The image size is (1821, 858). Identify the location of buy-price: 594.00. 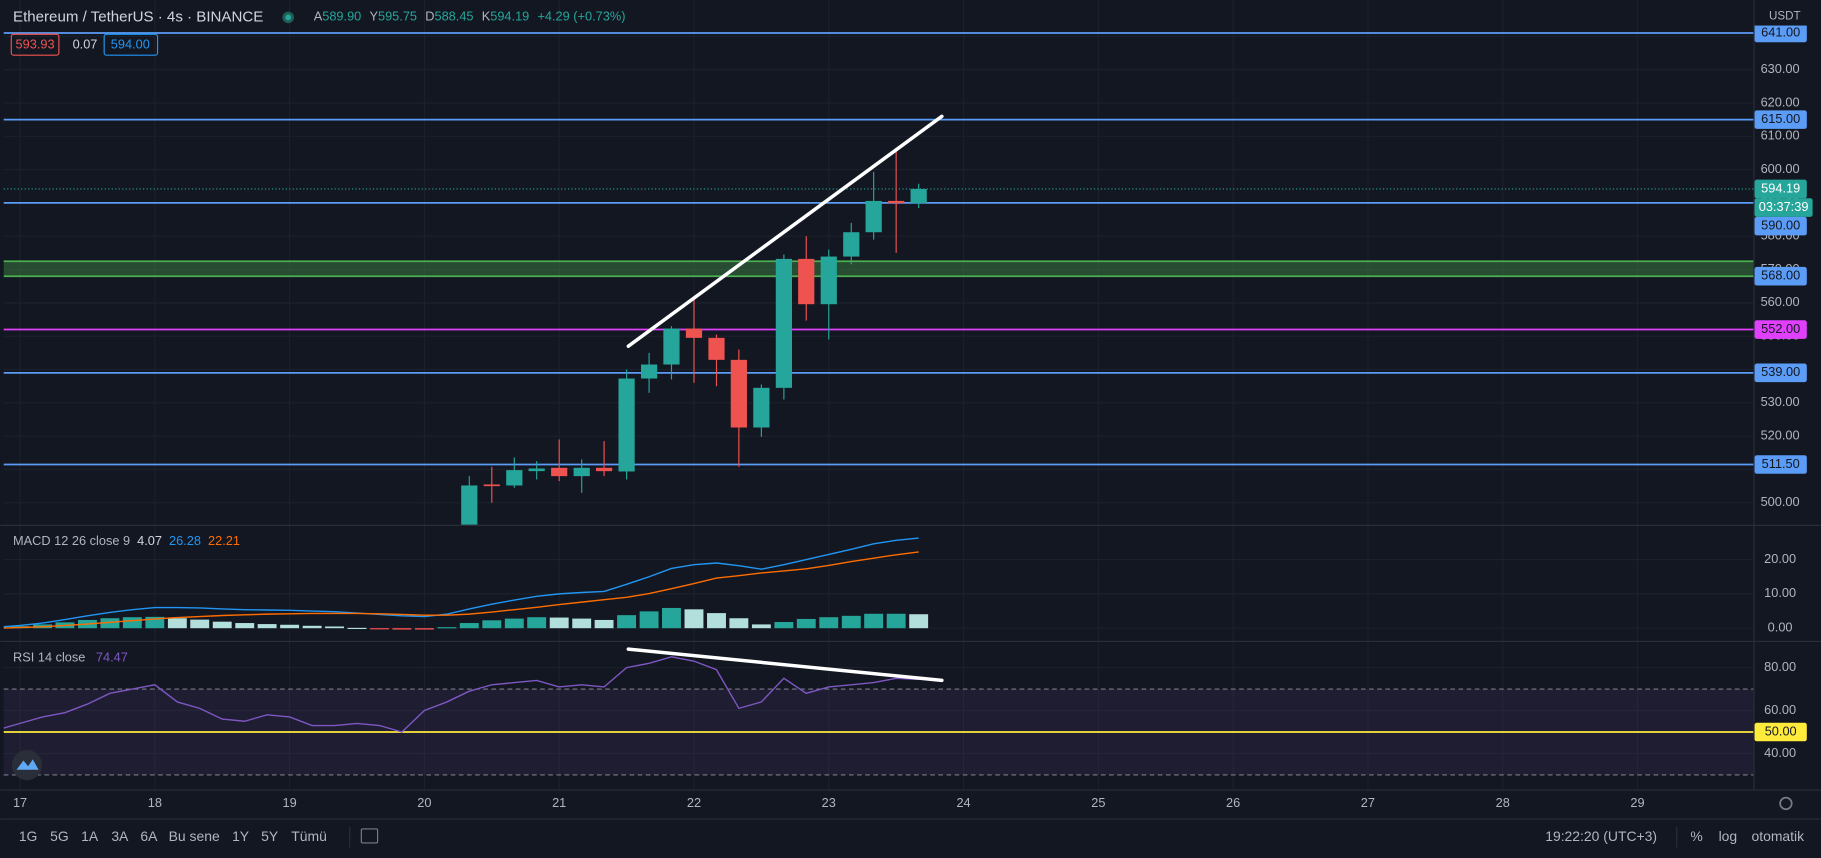
(130, 44).